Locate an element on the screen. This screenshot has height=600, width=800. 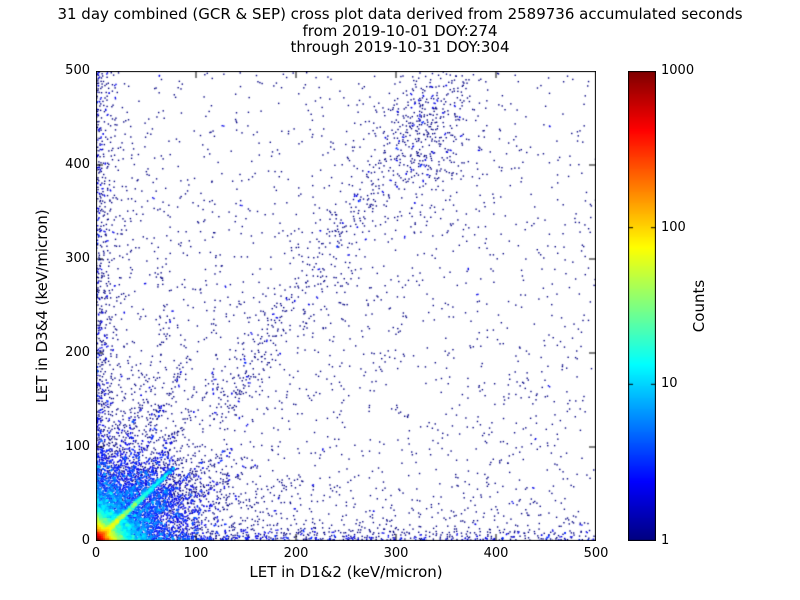
y-tick-label: 500 is located at coordinates (77, 70).